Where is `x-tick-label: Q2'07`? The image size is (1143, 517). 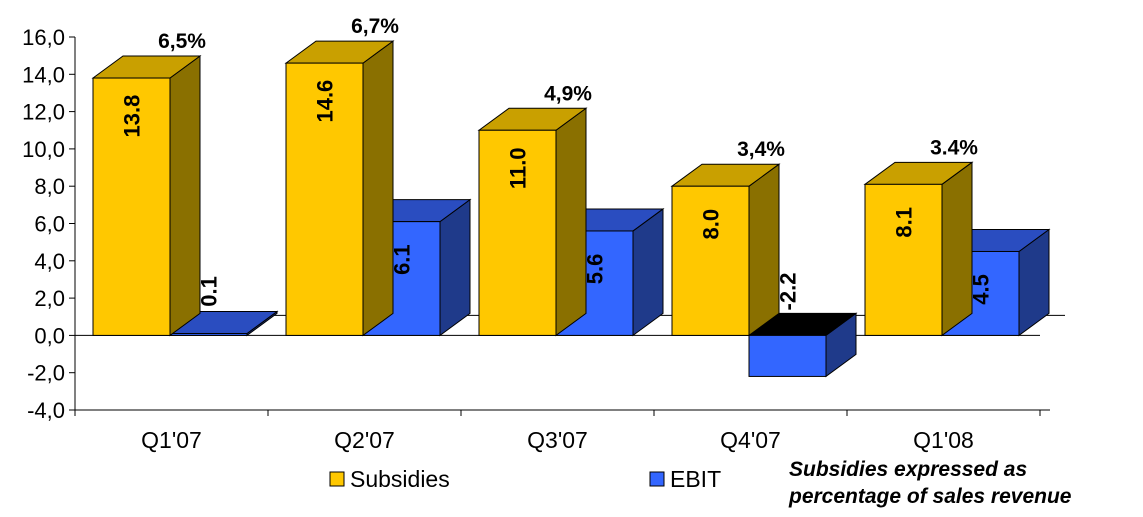 x-tick-label: Q2'07 is located at coordinates (364, 440).